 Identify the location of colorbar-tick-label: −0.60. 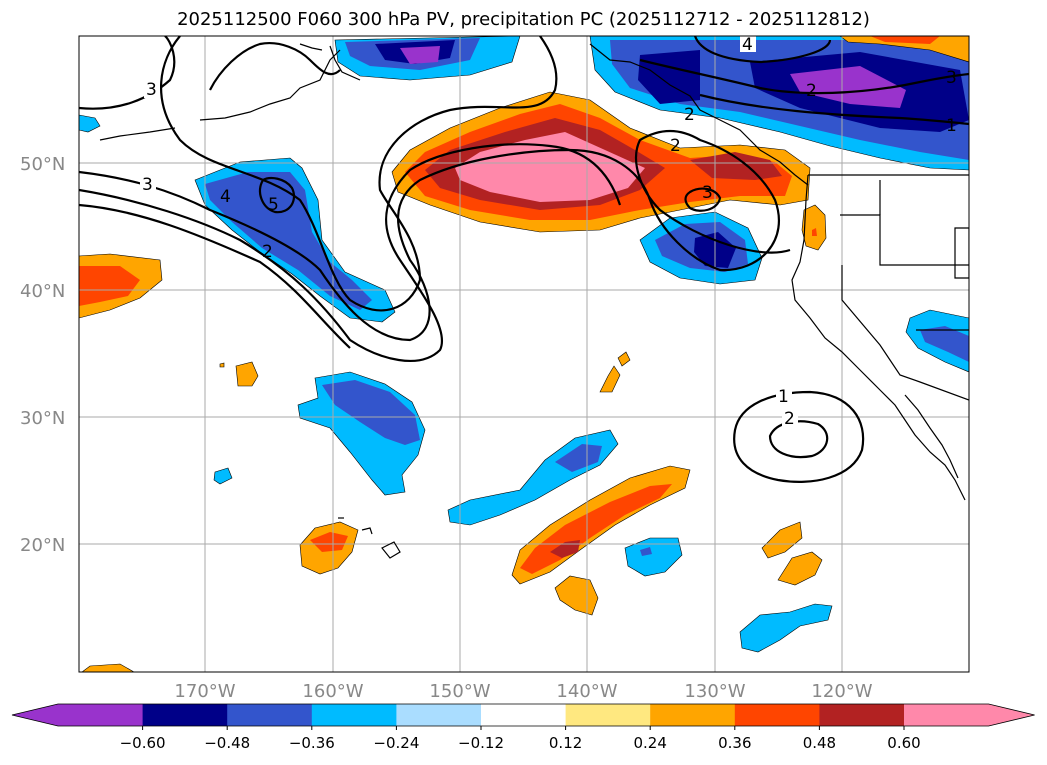
(143, 743).